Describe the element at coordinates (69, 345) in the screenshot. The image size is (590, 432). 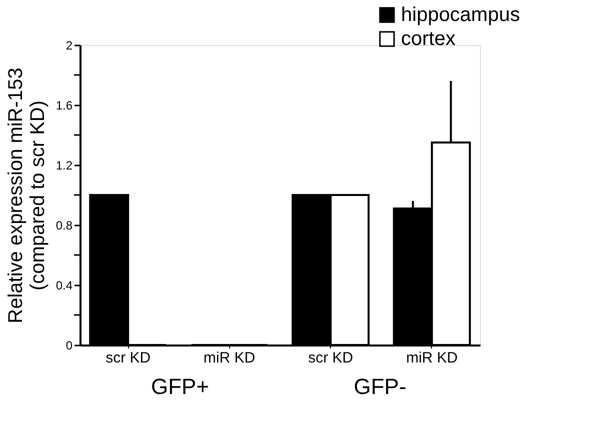
I see `y-tick-label: 0` at that location.